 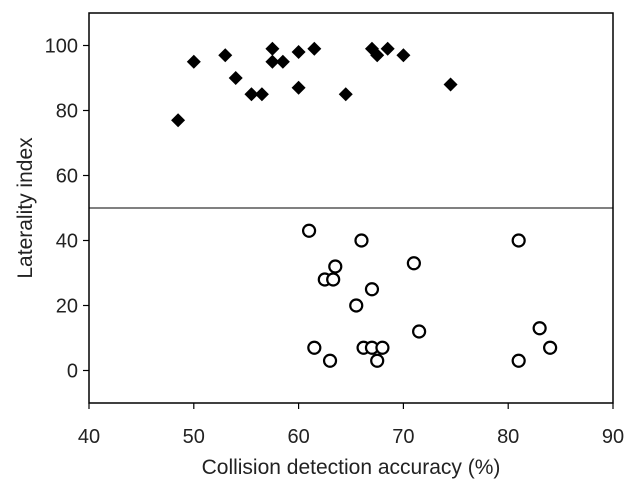 What do you see at coordinates (403, 437) in the screenshot?
I see `x-tick-label: 70` at bounding box center [403, 437].